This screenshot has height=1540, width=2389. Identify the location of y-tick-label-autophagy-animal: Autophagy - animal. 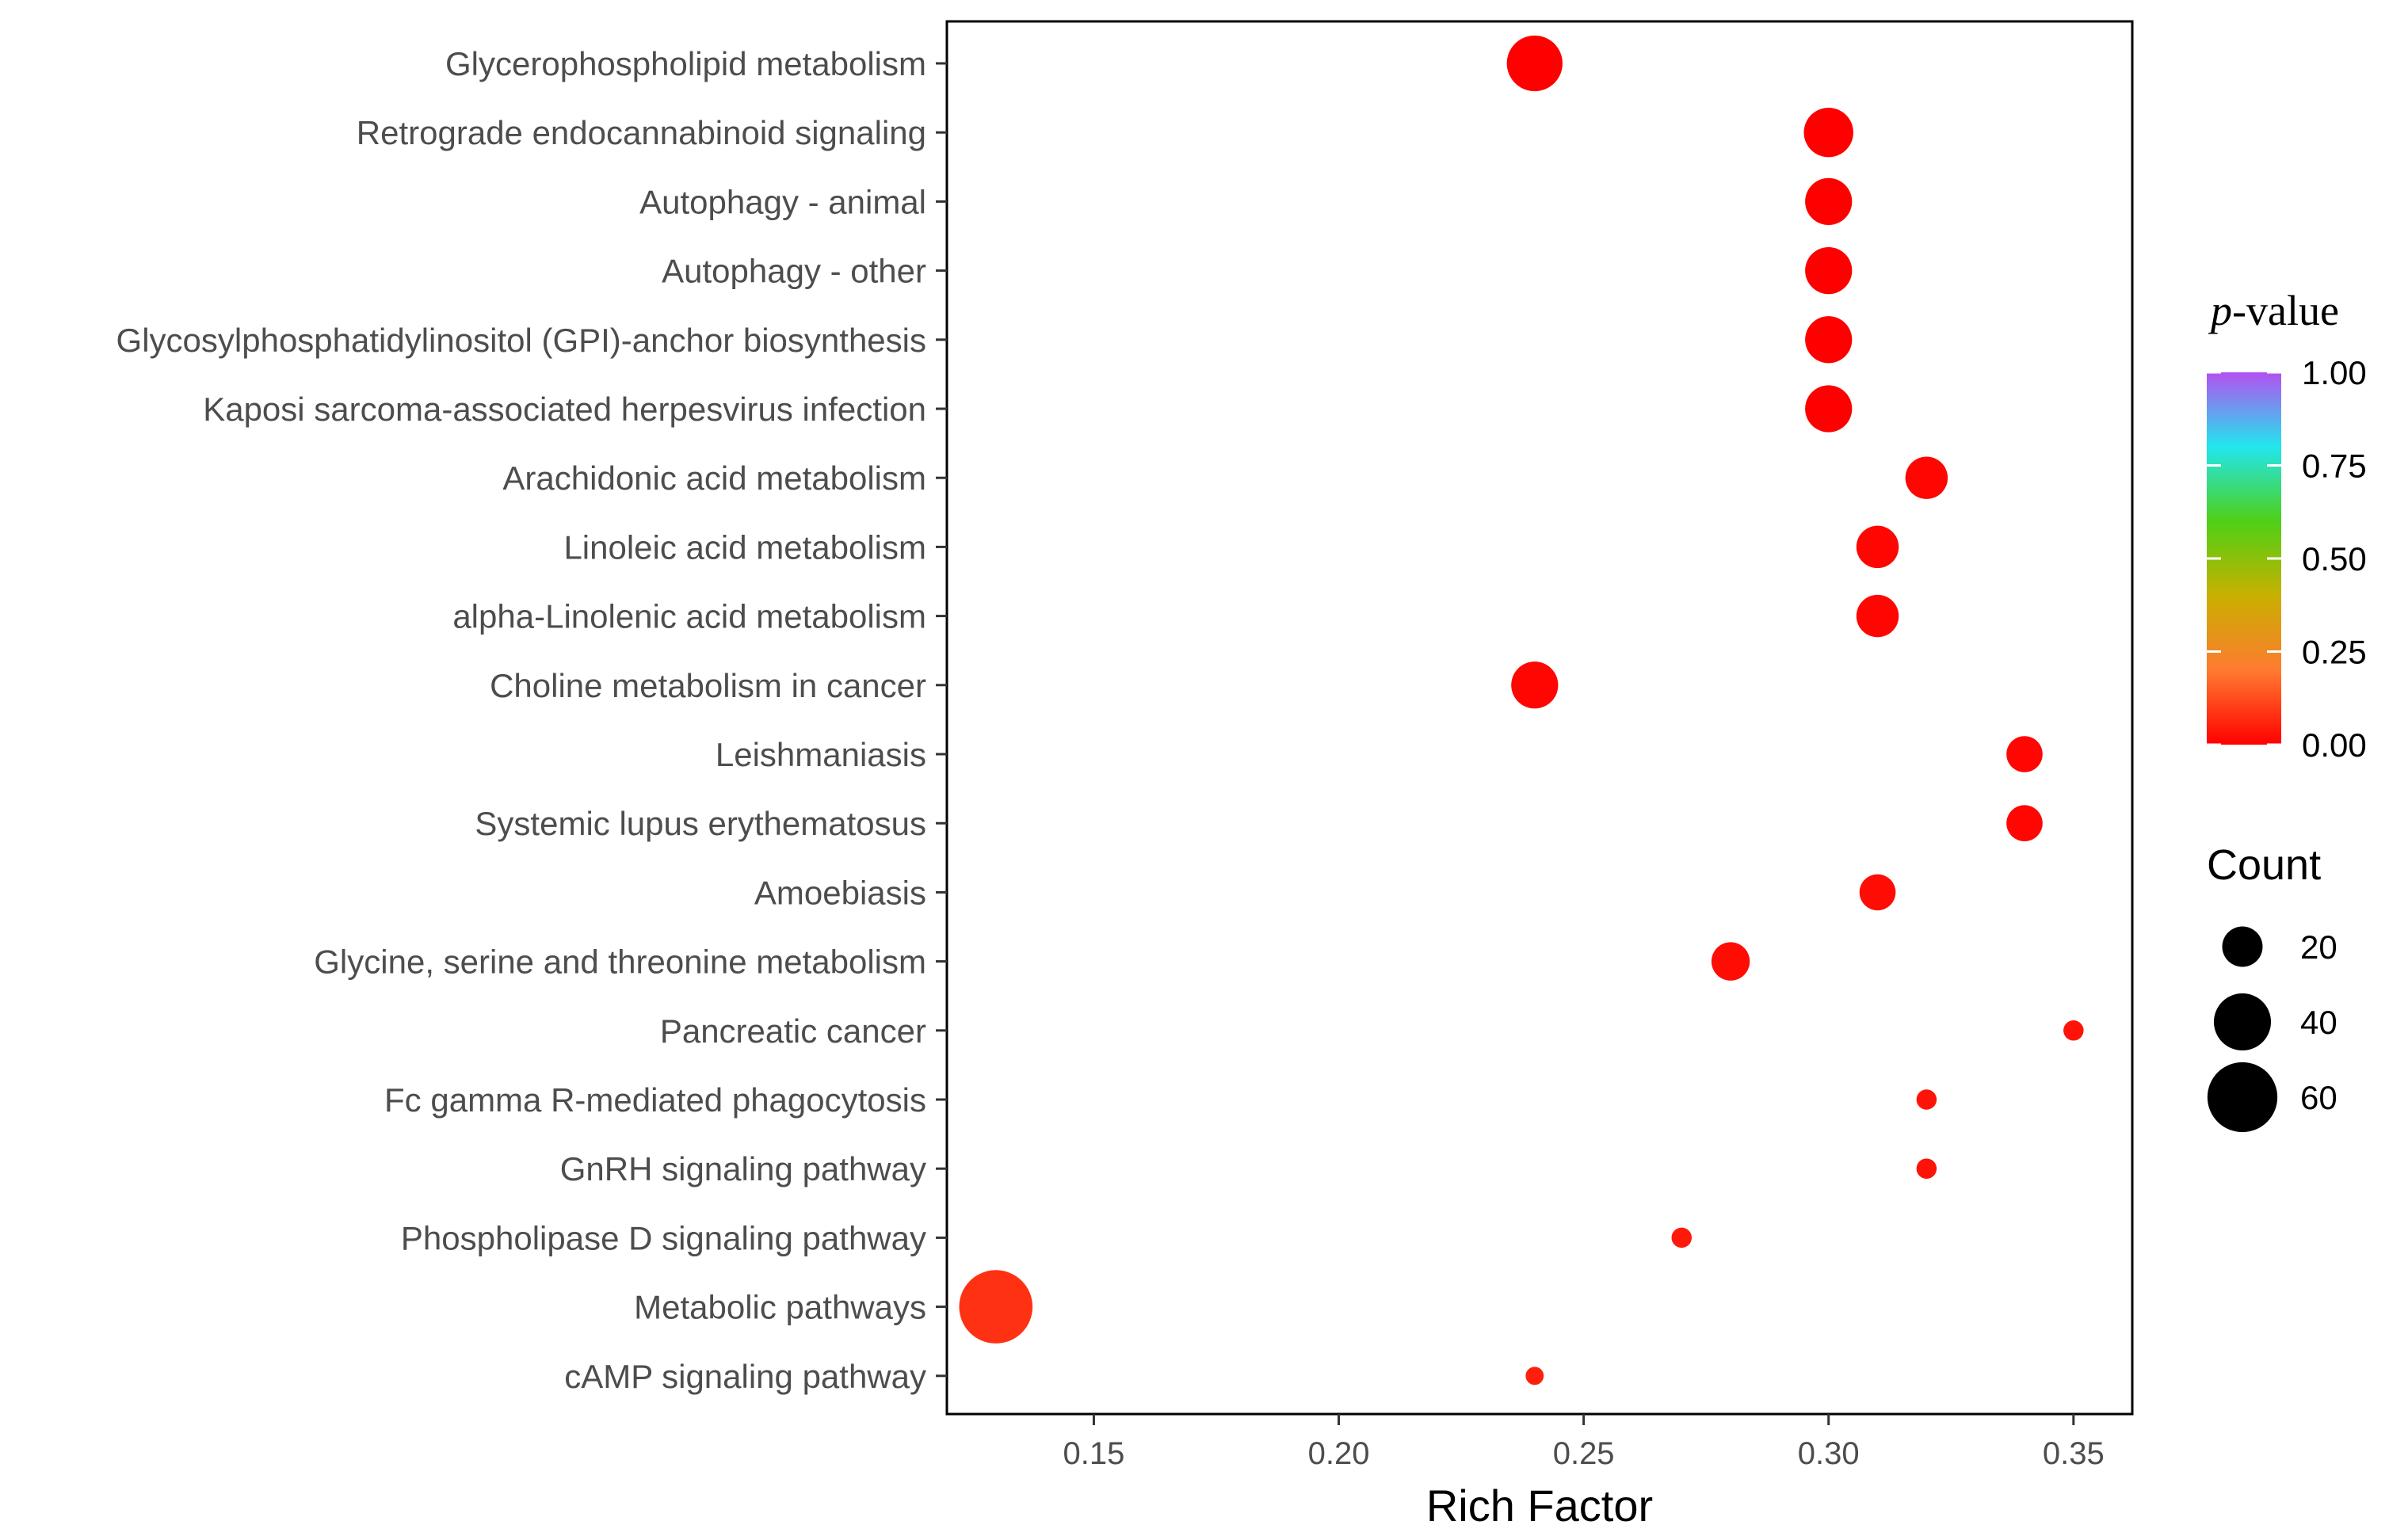
(782, 201).